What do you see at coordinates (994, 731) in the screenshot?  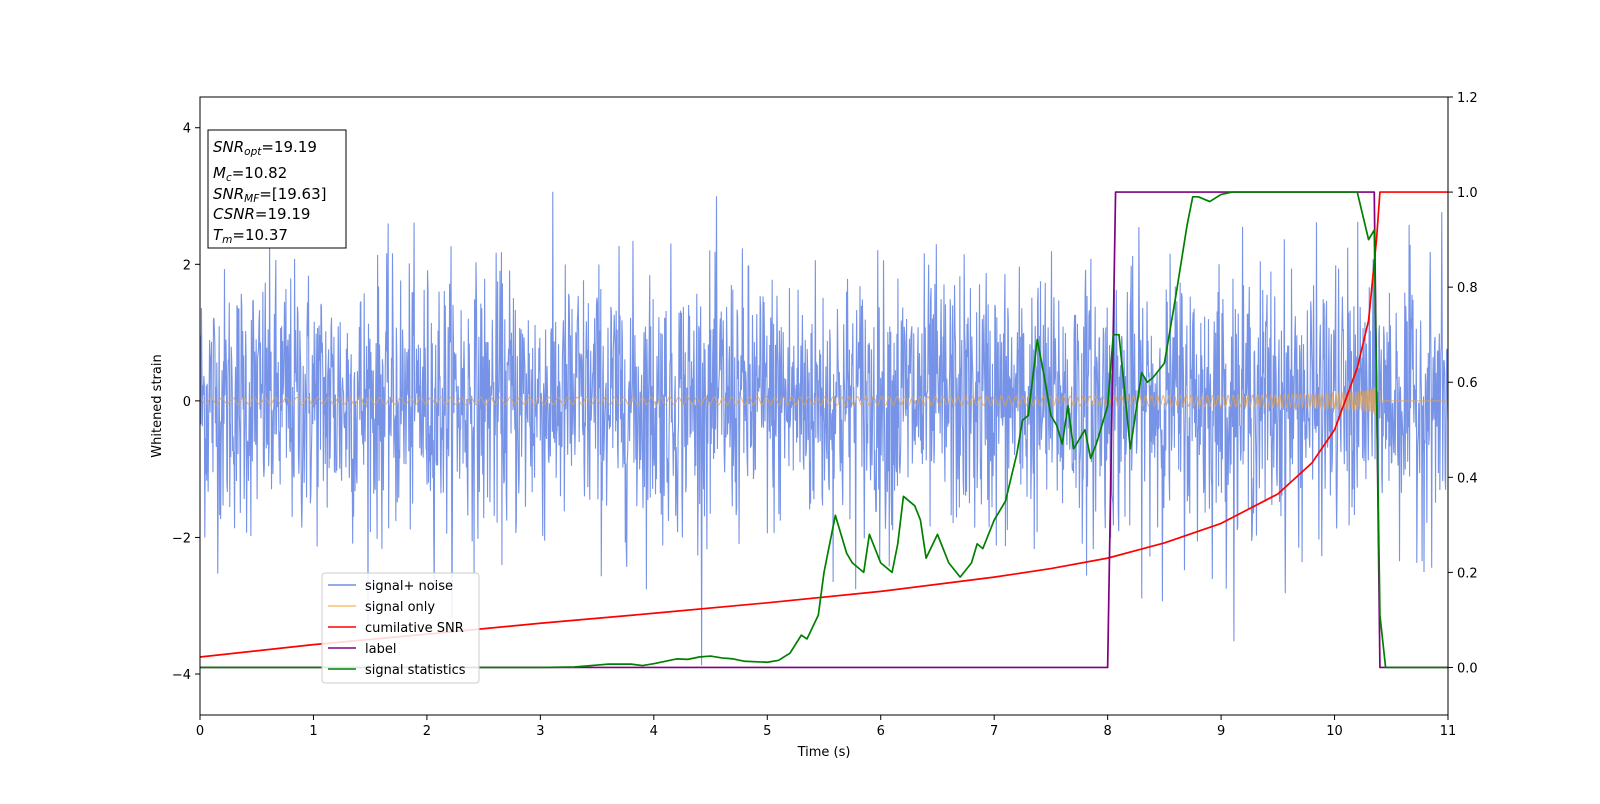 I see `x-tick-label: 7` at bounding box center [994, 731].